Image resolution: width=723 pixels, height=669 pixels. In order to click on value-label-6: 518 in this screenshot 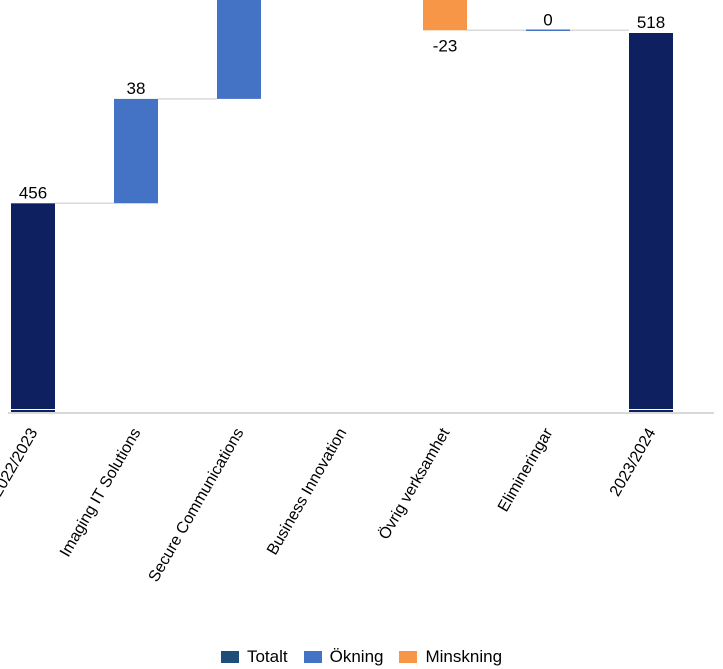, I will do `click(651, 22)`.